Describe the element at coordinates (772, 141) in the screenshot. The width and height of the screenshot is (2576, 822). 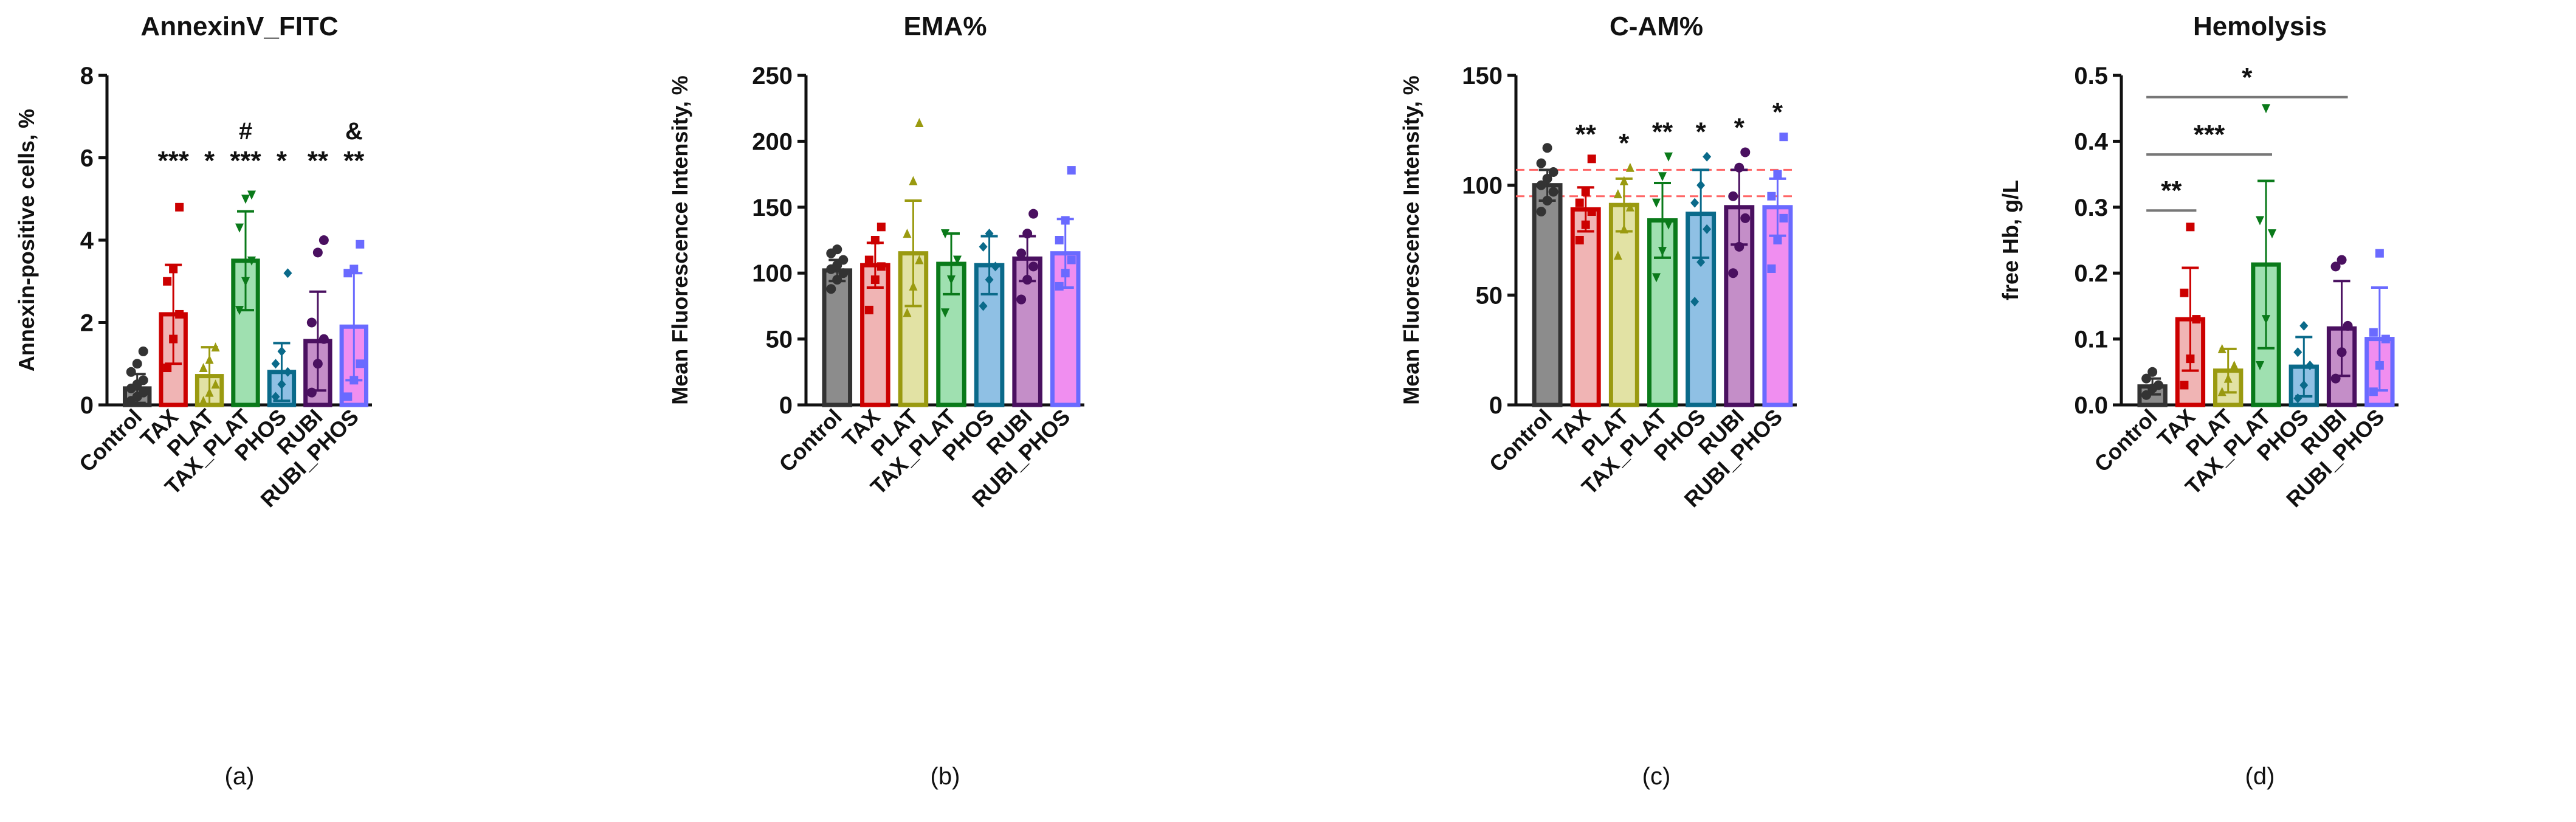
I see `y-tick-label: 200` at that location.